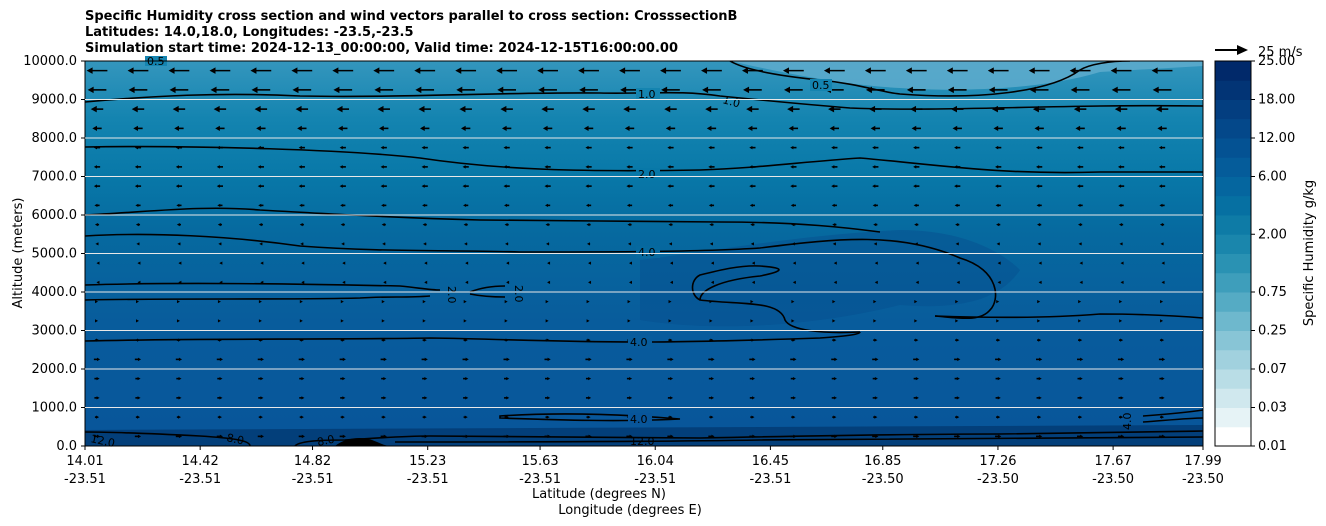 This screenshot has width=1326, height=526. I want to click on contour-label: 4.0, so click(639, 342).